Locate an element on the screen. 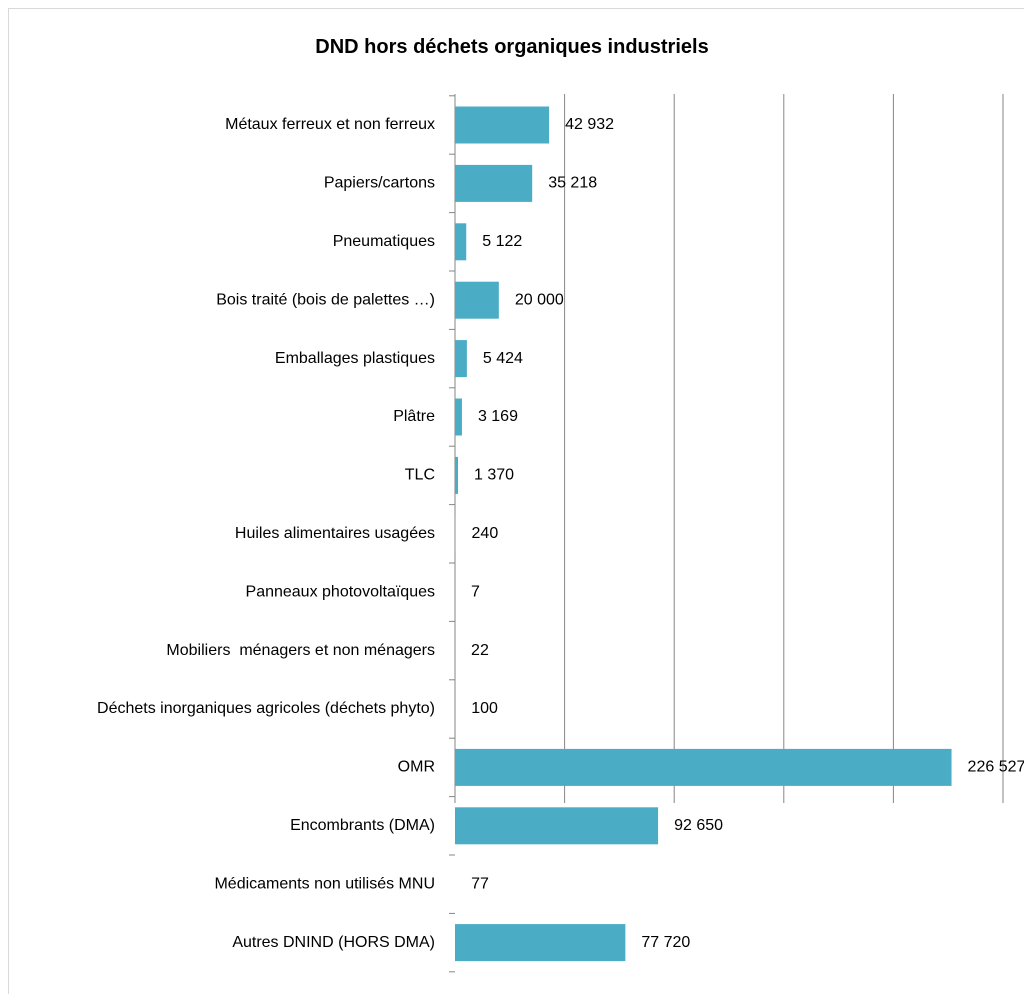  category-label: Papiers/cartons is located at coordinates (379, 183).